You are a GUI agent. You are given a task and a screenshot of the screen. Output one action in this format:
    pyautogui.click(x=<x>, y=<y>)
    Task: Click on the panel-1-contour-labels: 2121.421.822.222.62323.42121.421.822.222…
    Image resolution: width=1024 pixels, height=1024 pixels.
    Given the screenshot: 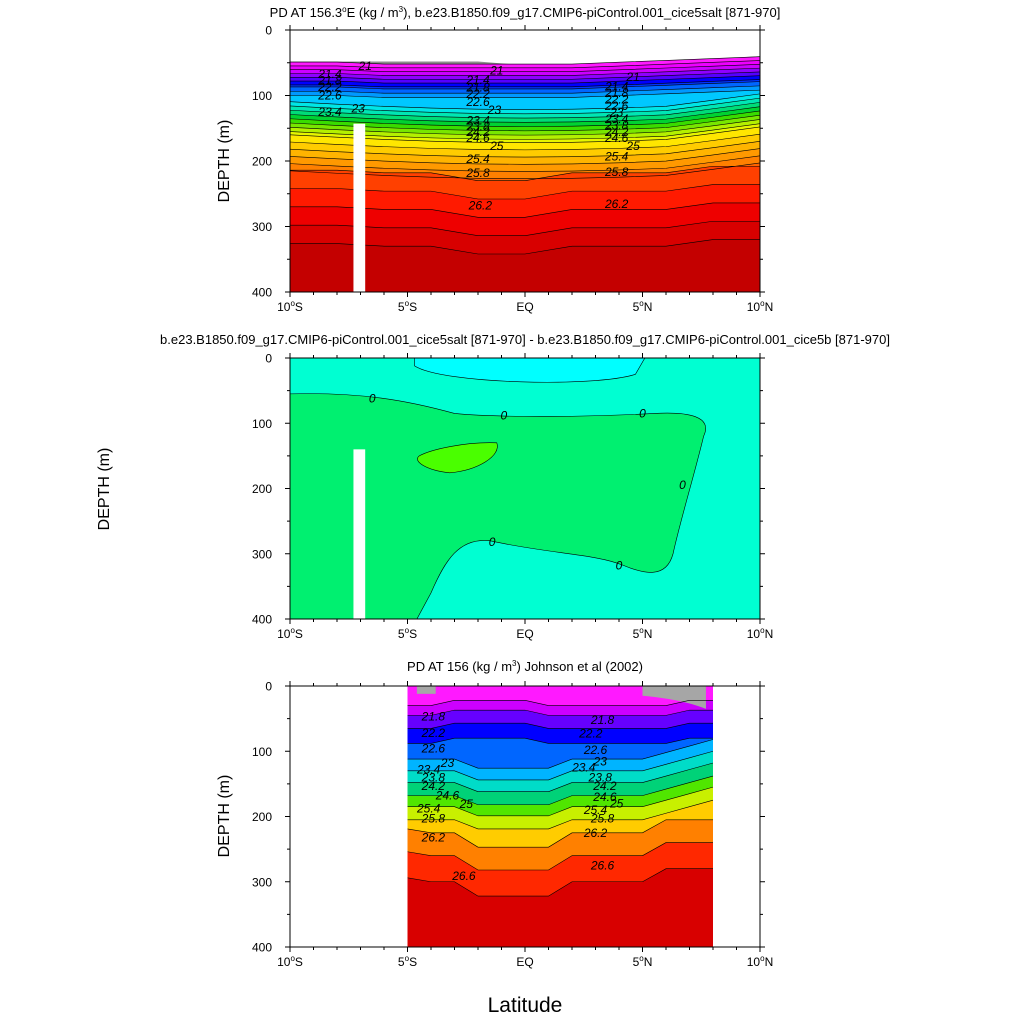 What is the action you would take?
    pyautogui.click(x=478, y=136)
    